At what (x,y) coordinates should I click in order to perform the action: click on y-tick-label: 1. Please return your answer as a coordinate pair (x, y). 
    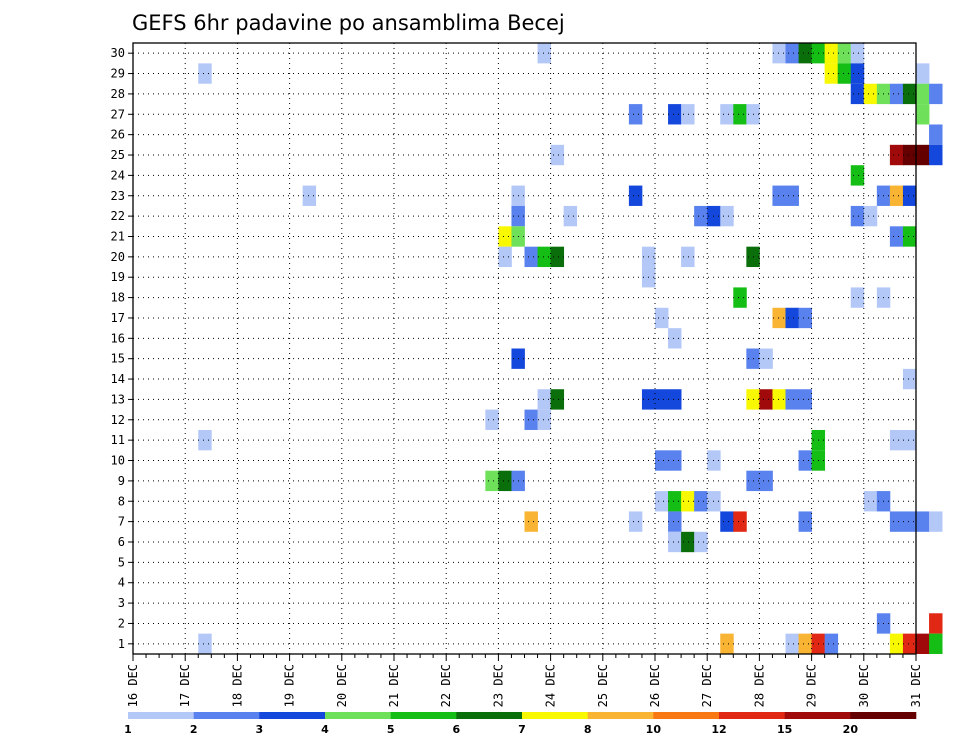
    Looking at the image, I should click on (121, 644).